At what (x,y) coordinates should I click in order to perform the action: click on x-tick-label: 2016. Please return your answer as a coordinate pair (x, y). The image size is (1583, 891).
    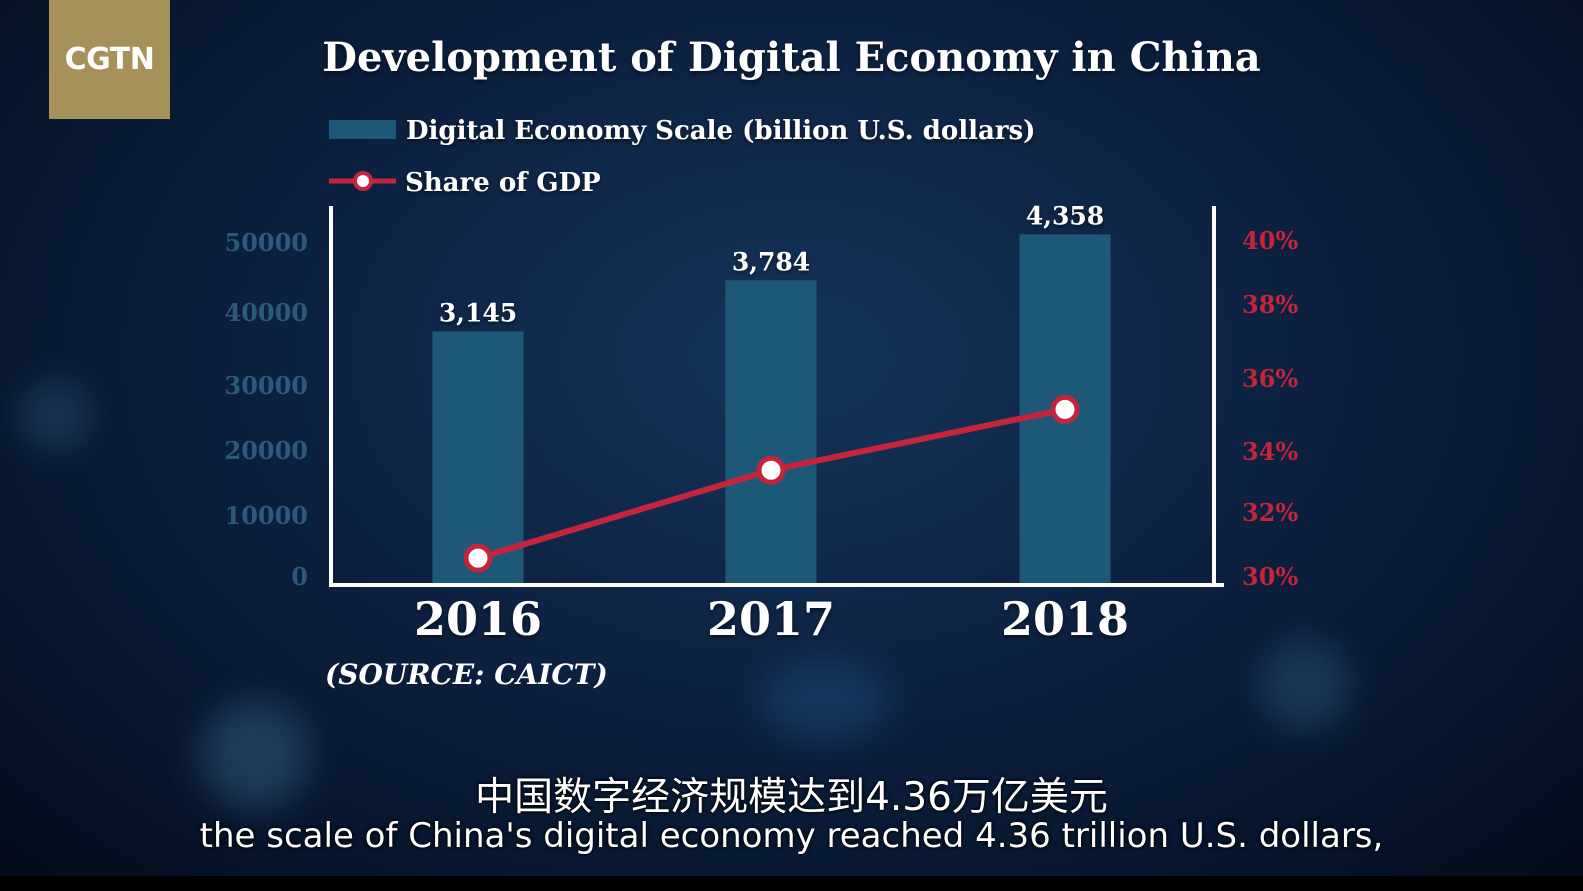
    Looking at the image, I should click on (478, 619).